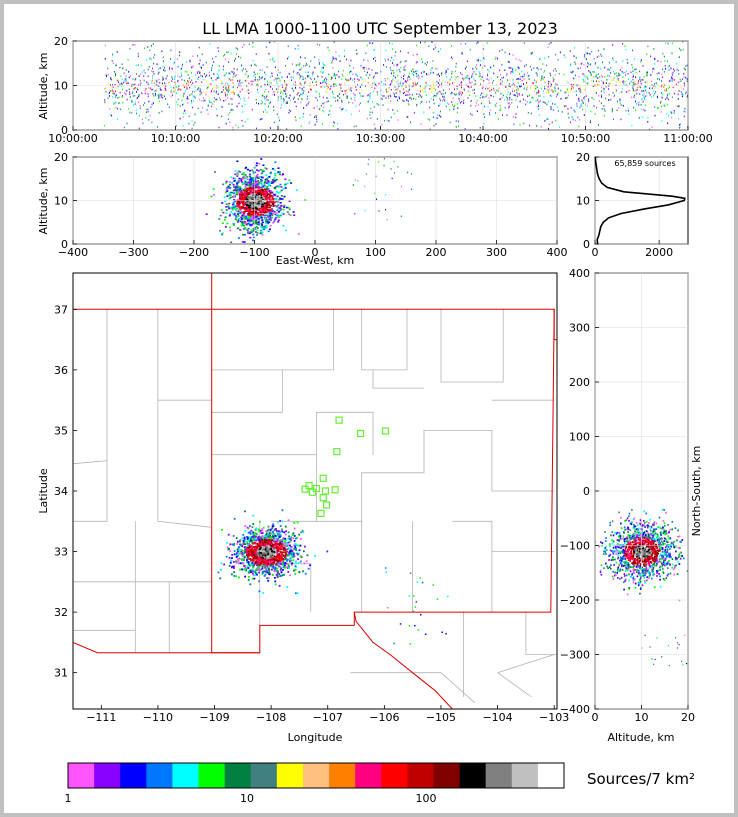 The height and width of the screenshot is (817, 738). What do you see at coordinates (583, 157) in the screenshot?
I see `p3-ytick: 20` at bounding box center [583, 157].